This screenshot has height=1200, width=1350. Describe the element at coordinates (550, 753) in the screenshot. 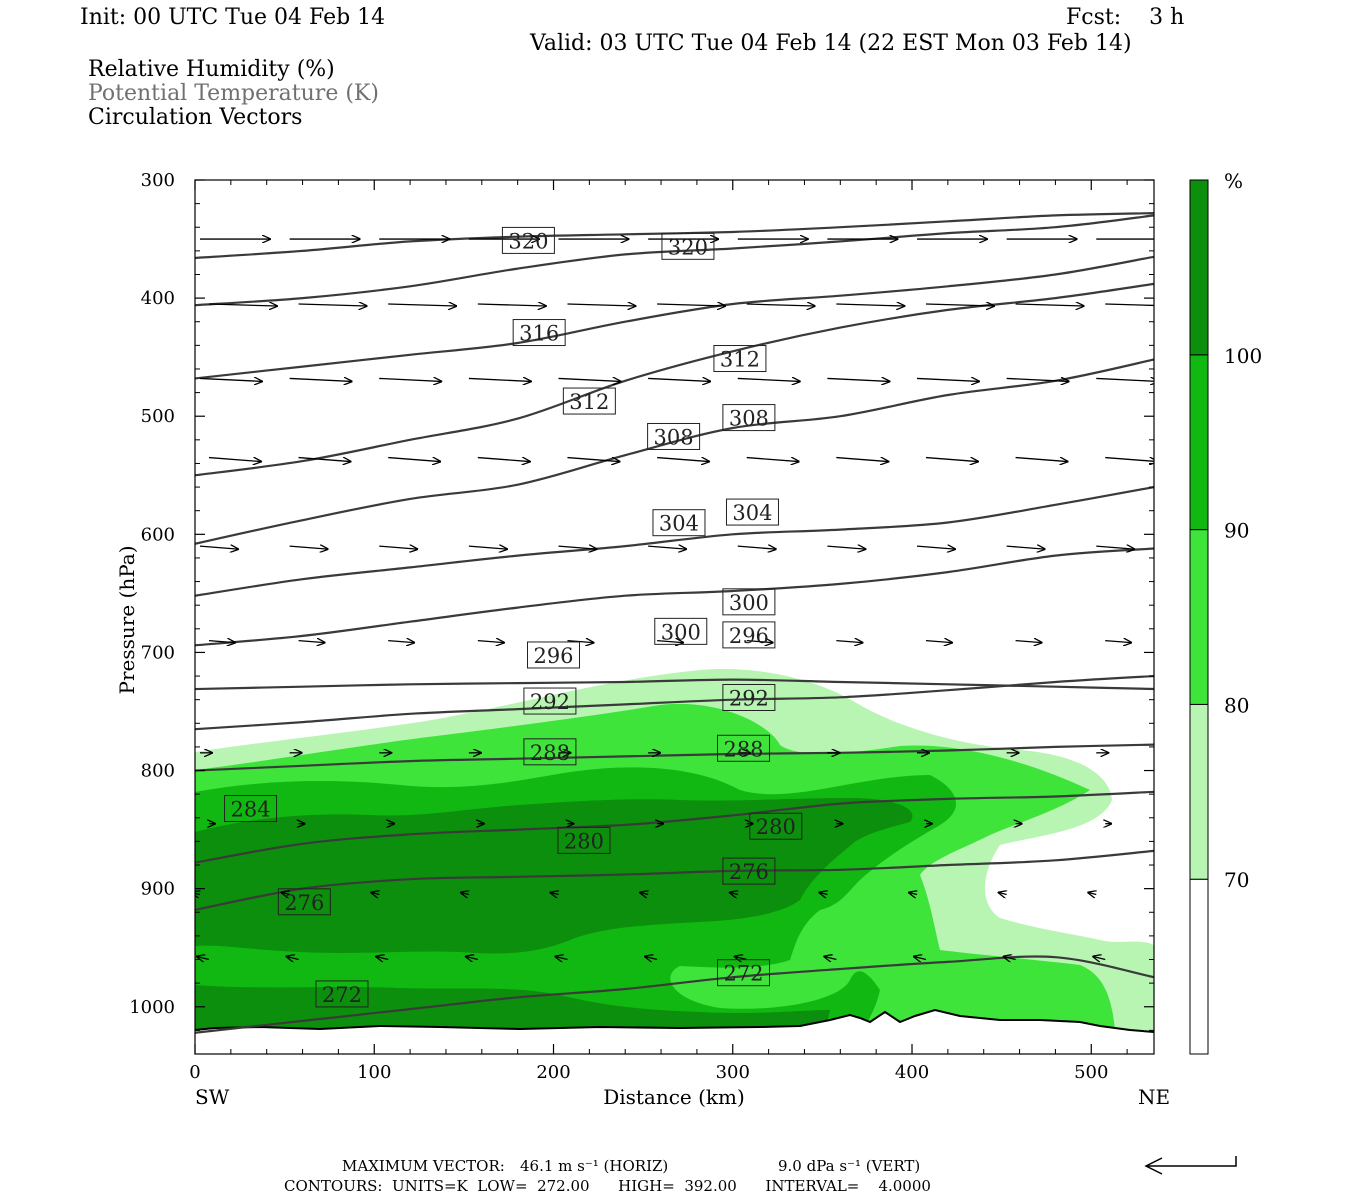

I see `theta-contour-label: 288` at that location.